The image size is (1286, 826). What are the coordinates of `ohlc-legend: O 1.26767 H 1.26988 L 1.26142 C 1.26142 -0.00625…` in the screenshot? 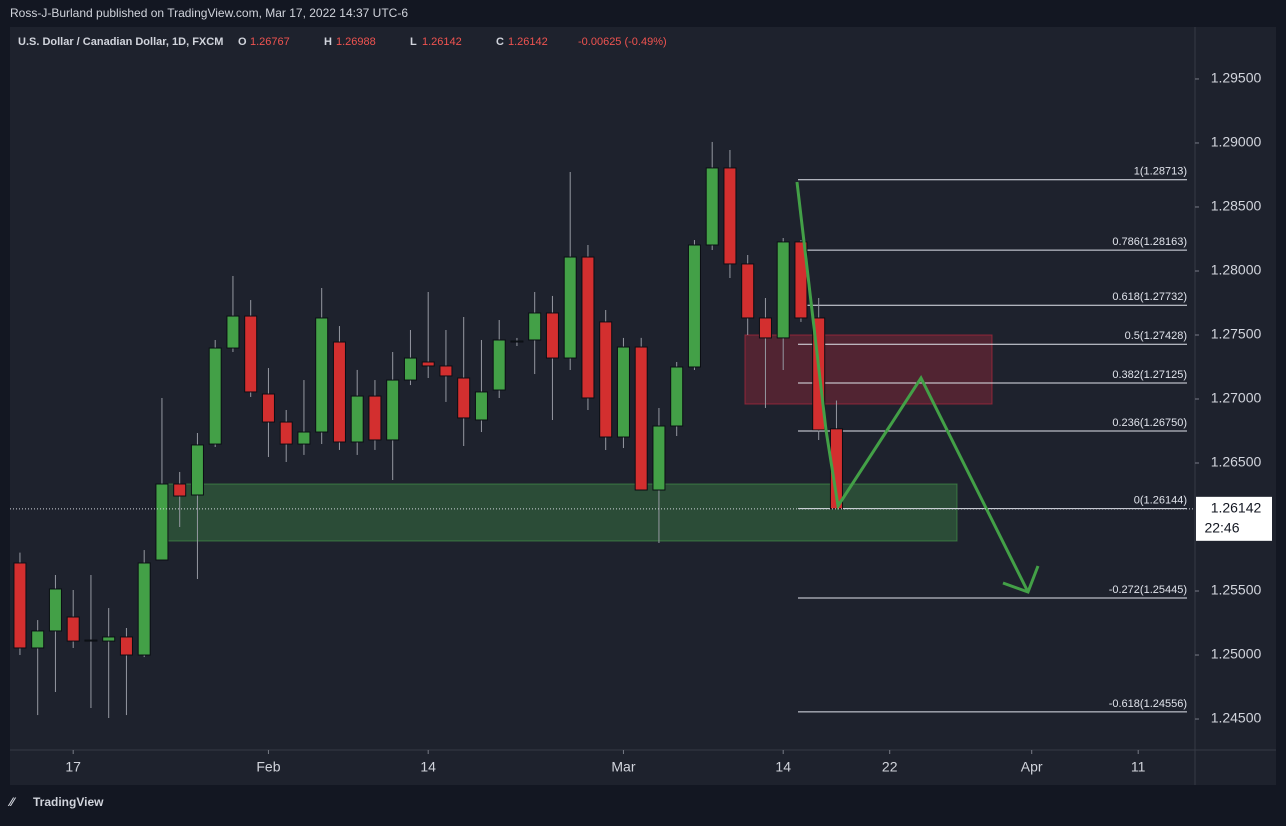 It's located at (452, 42).